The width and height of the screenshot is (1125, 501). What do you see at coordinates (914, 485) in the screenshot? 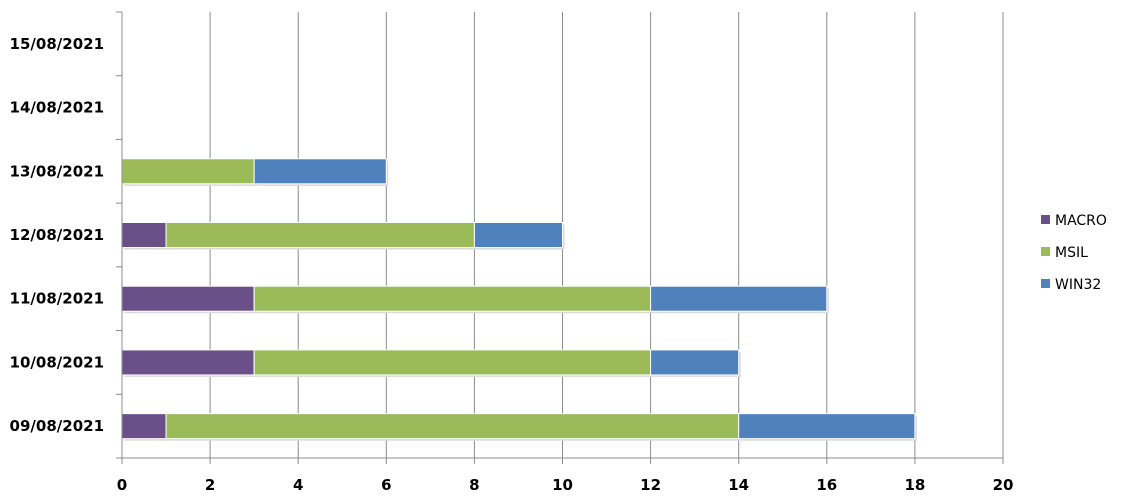
I see `x-tick-label: 18` at bounding box center [914, 485].